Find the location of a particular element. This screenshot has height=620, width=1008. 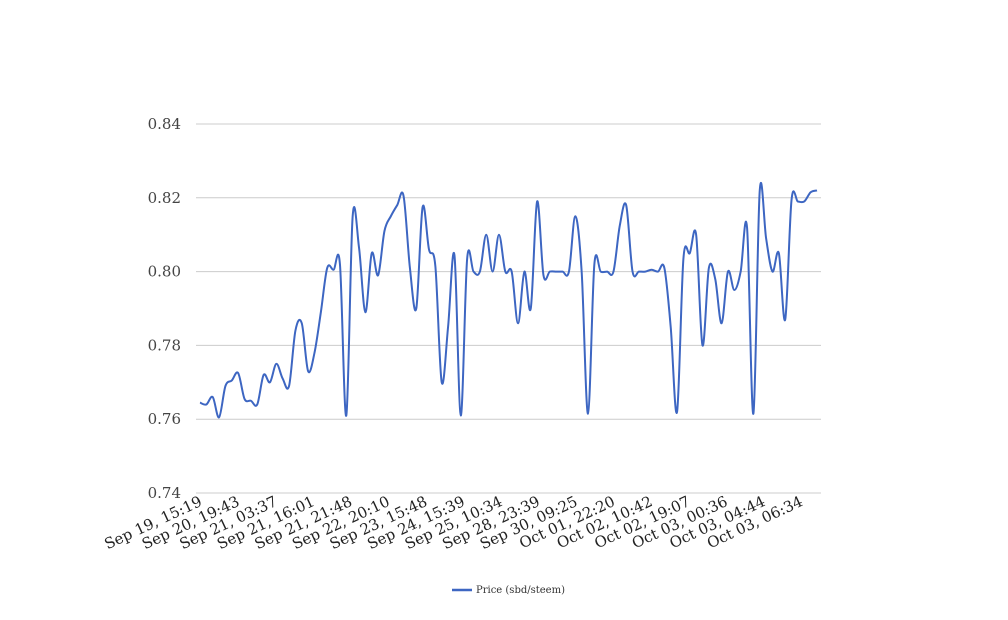

legend: Price (sbd/steem) is located at coordinates (508, 590).